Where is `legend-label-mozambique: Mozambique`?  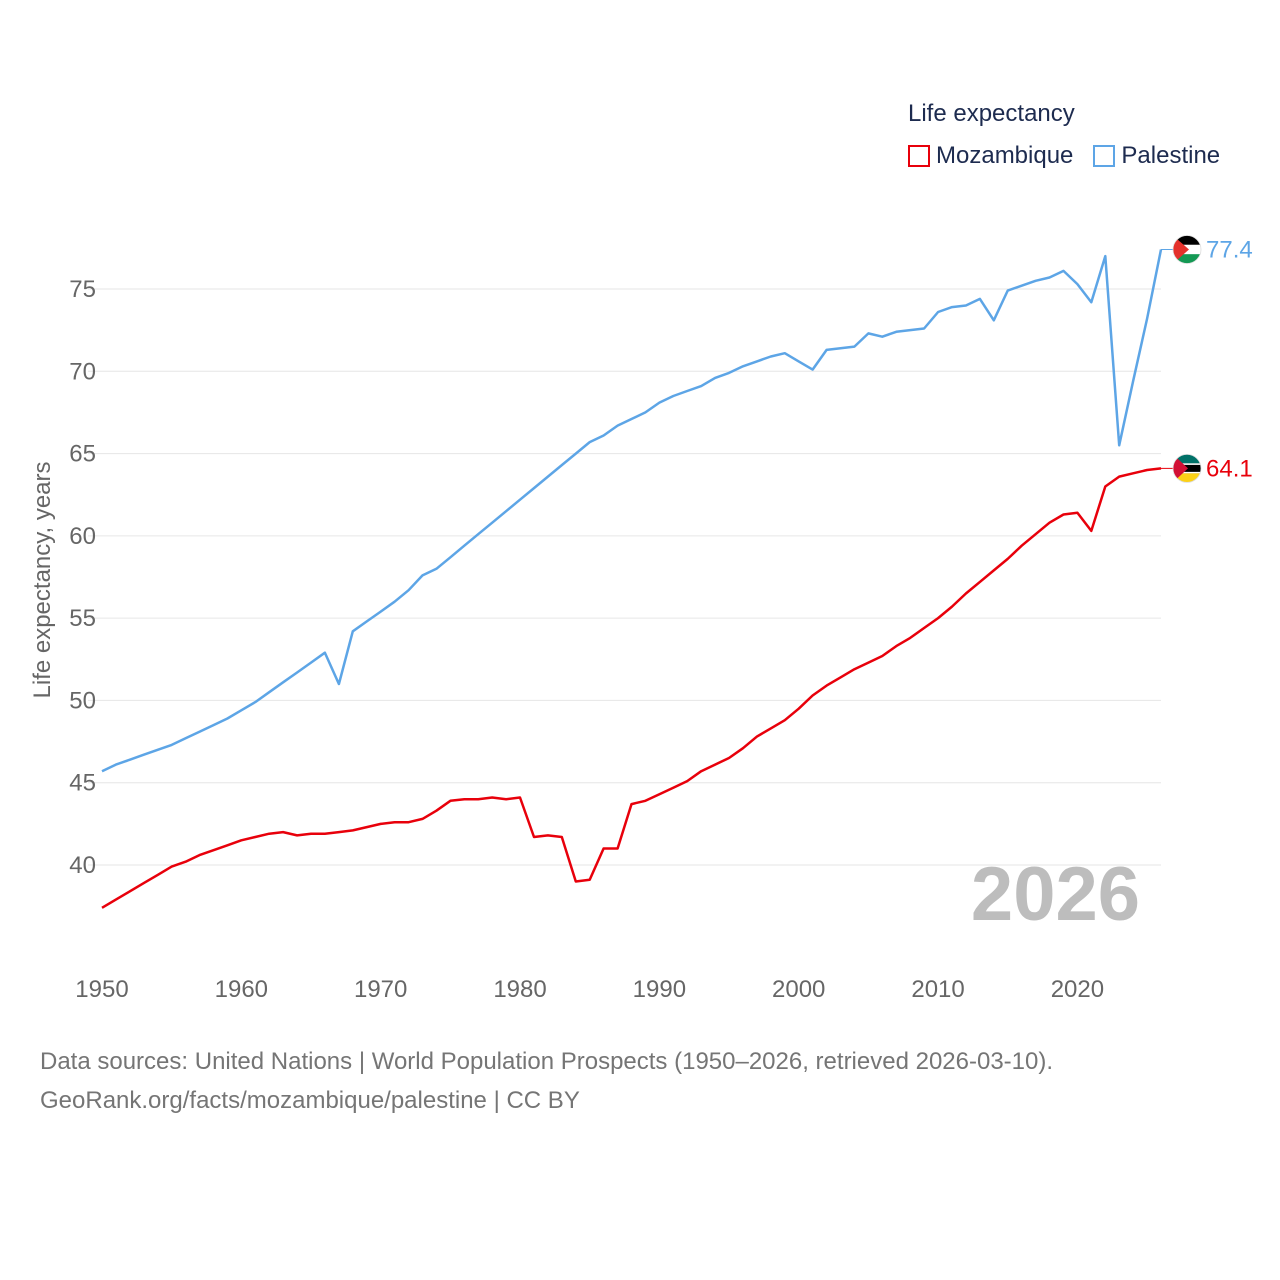
legend-label-mozambique: Mozambique is located at coordinates (1005, 155).